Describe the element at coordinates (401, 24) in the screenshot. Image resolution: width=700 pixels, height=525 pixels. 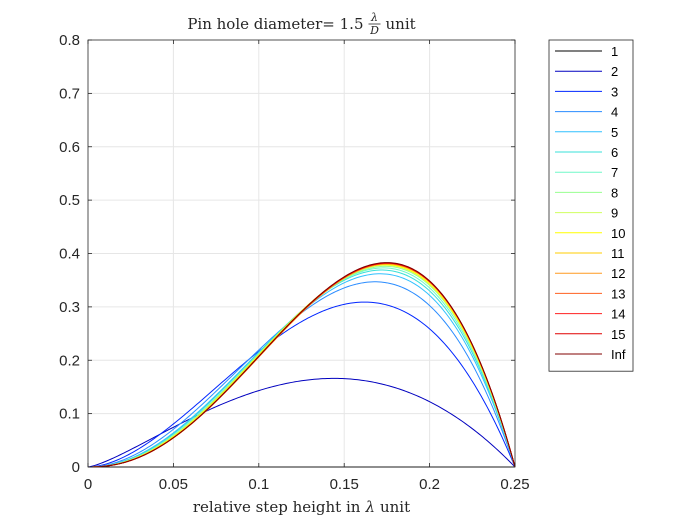
I see `title-suffix: unit` at that location.